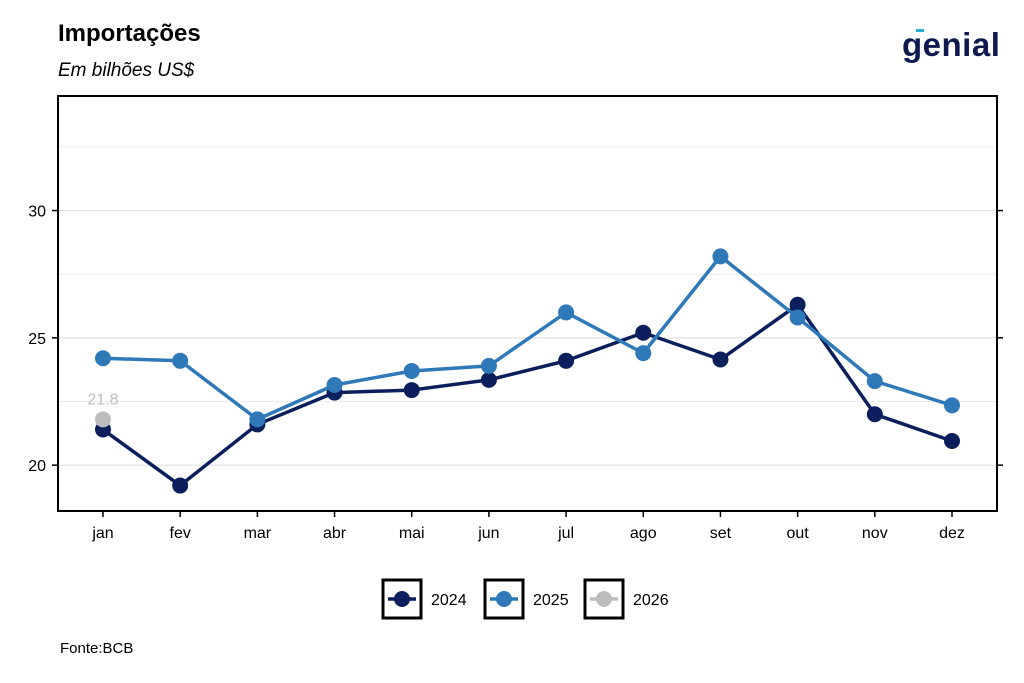 The width and height of the screenshot is (1024, 683). Describe the element at coordinates (37, 339) in the screenshot. I see `y-tick-label: 25` at that location.